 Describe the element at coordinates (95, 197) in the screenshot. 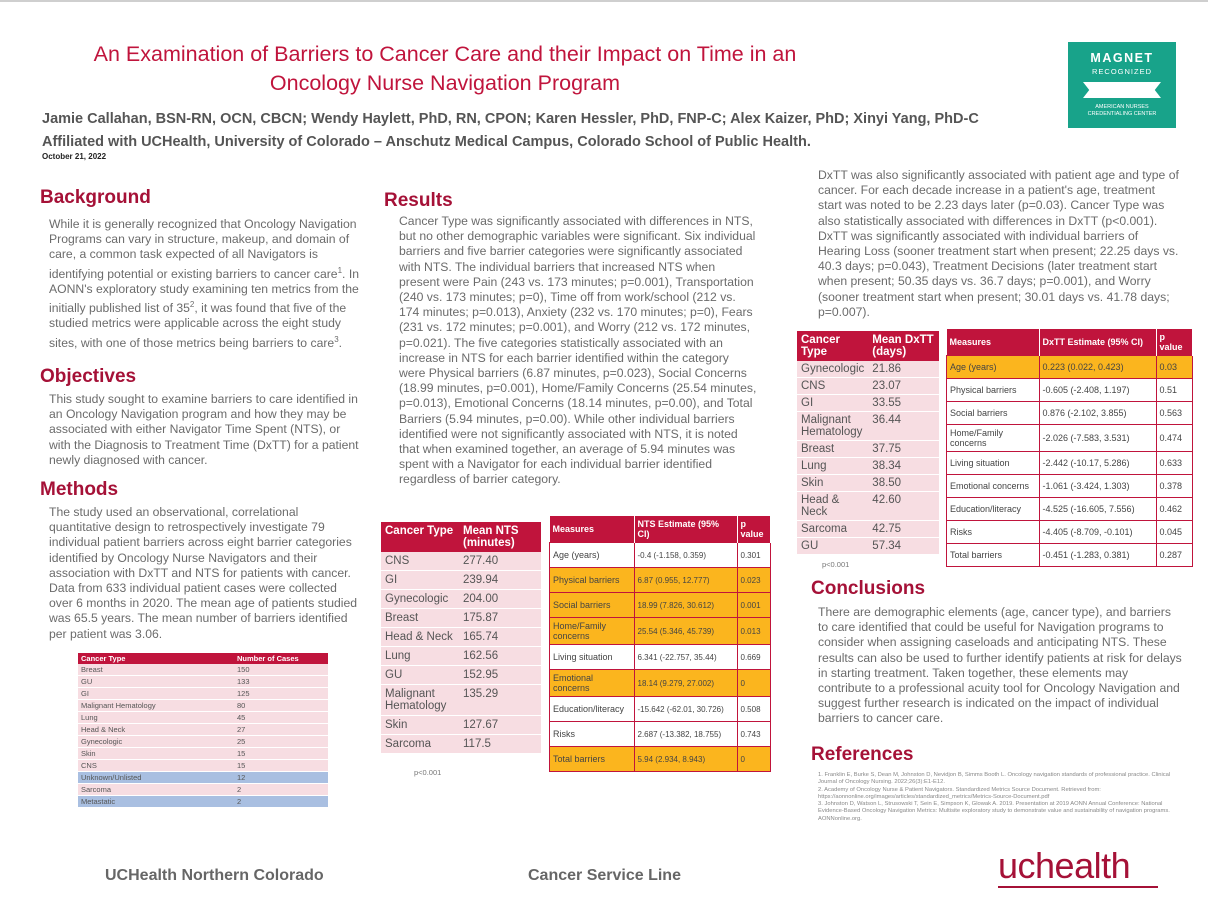

I see `background-heading: Background` at that location.